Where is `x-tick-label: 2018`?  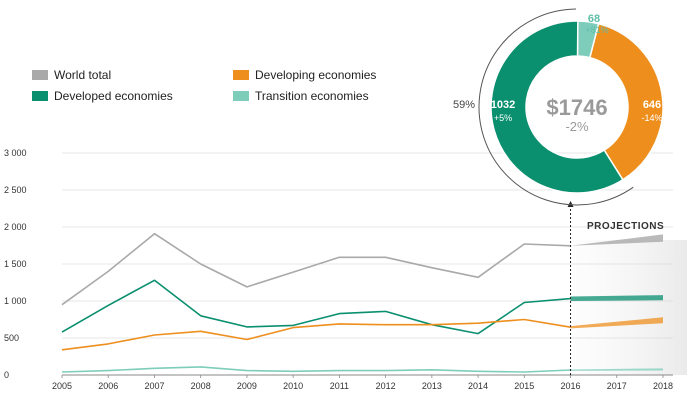 x-tick-label: 2018 is located at coordinates (663, 386).